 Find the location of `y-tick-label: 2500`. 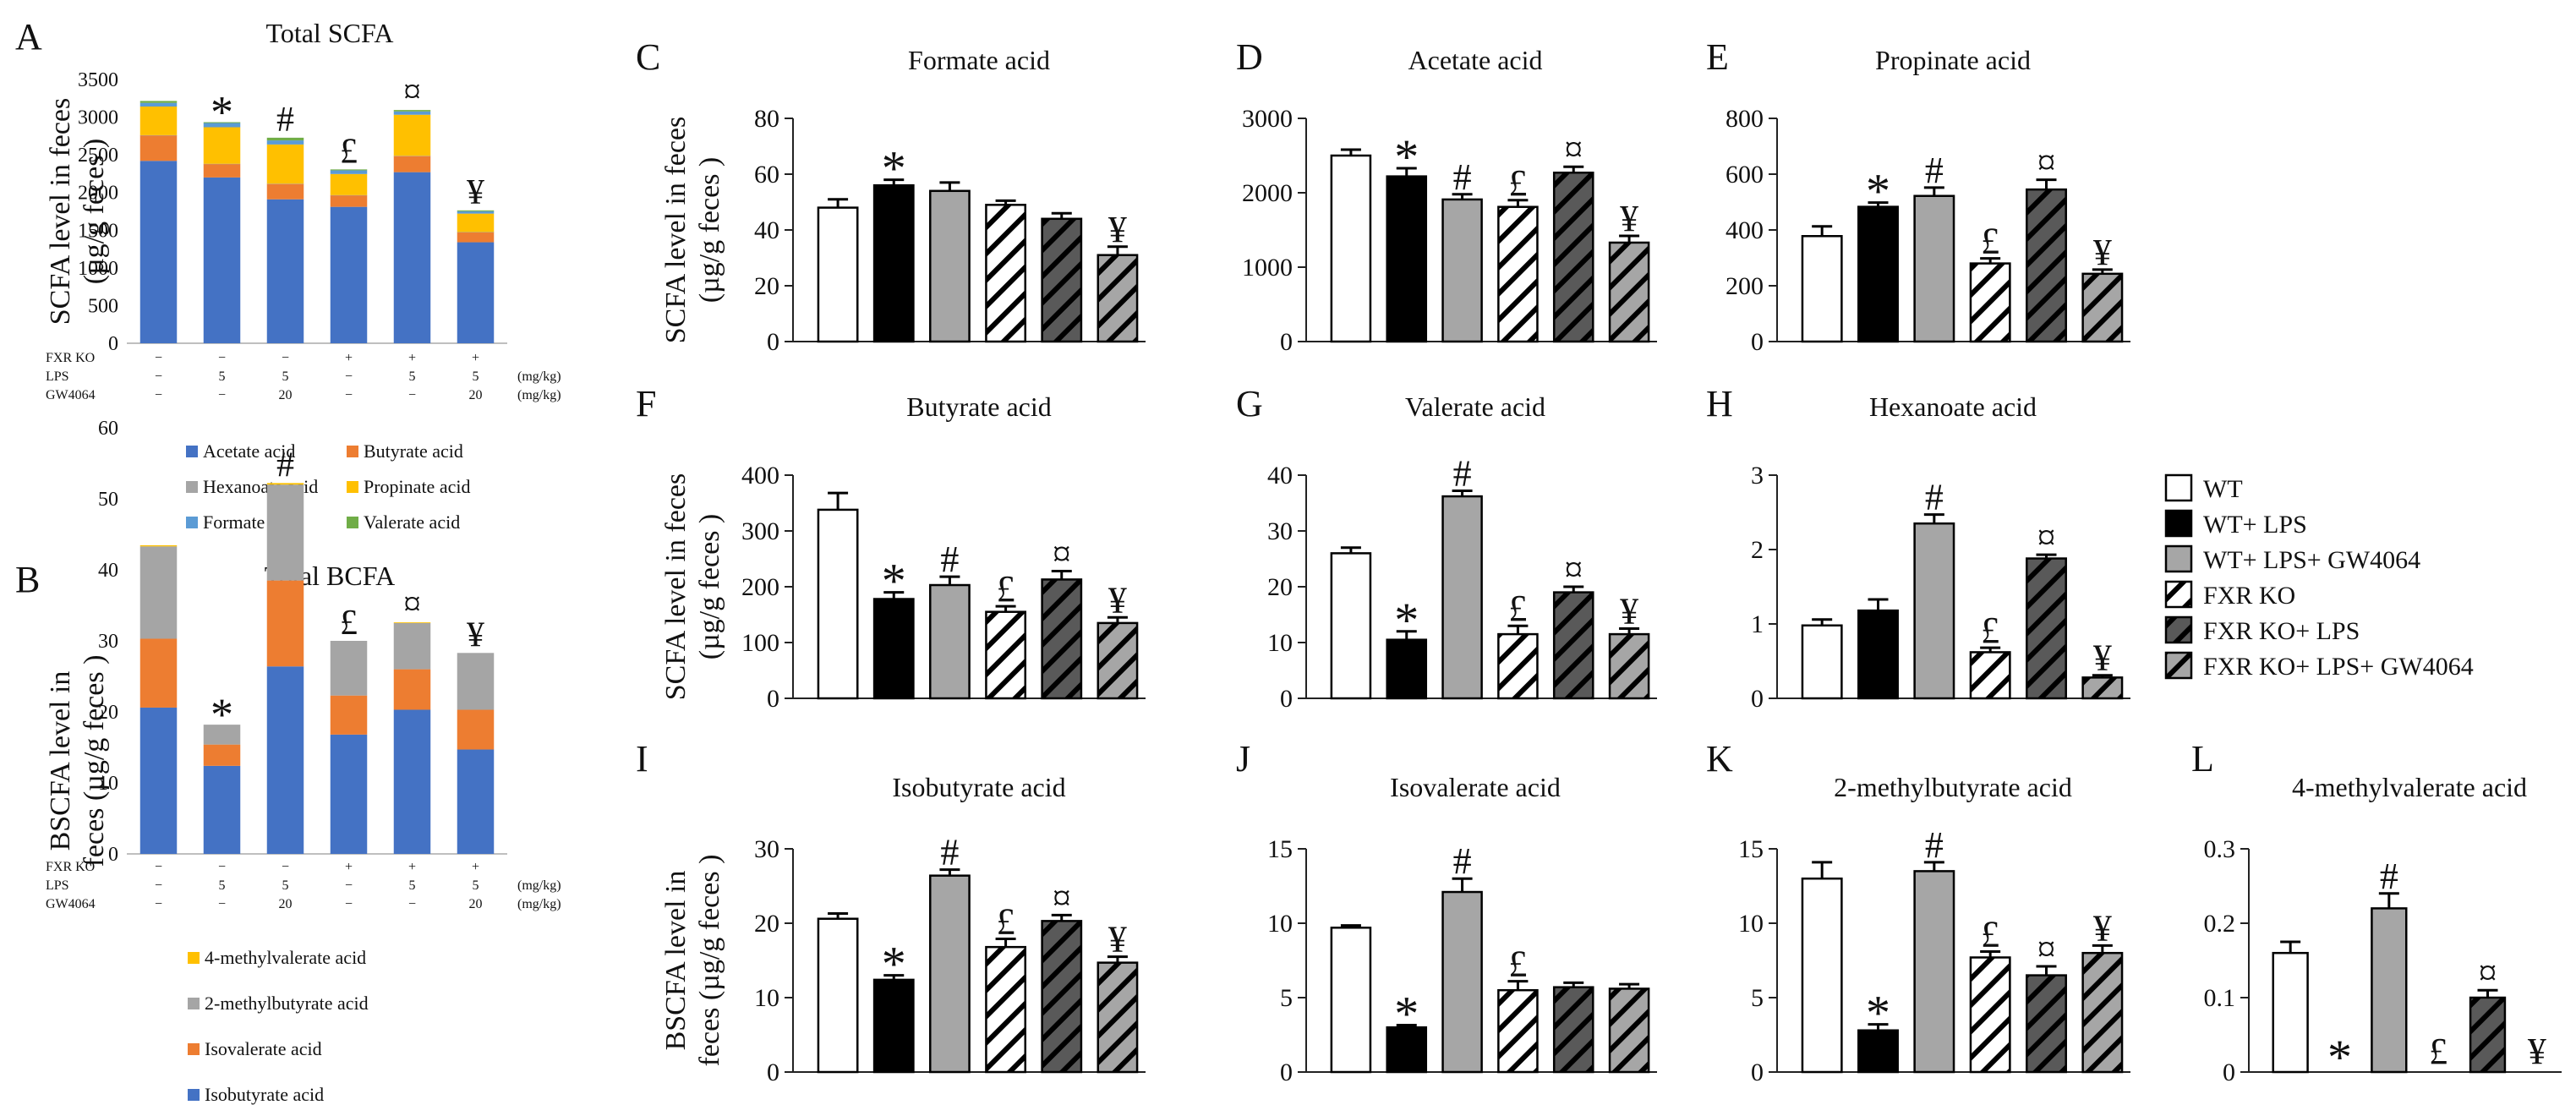

y-tick-label: 2500 is located at coordinates (98, 156).